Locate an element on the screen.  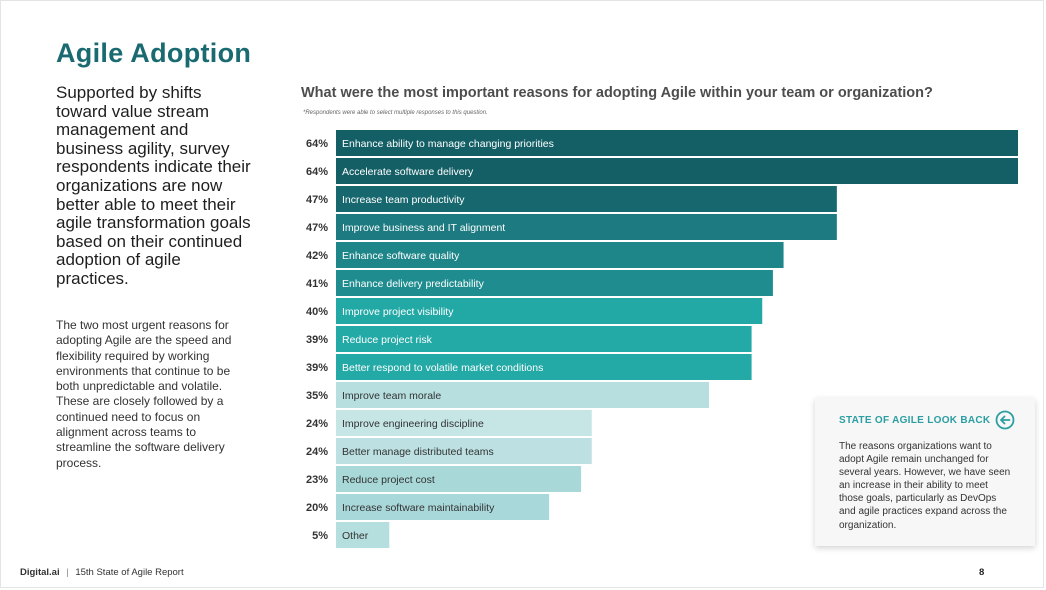
footer-brand: Digital.ai is located at coordinates (40, 572).